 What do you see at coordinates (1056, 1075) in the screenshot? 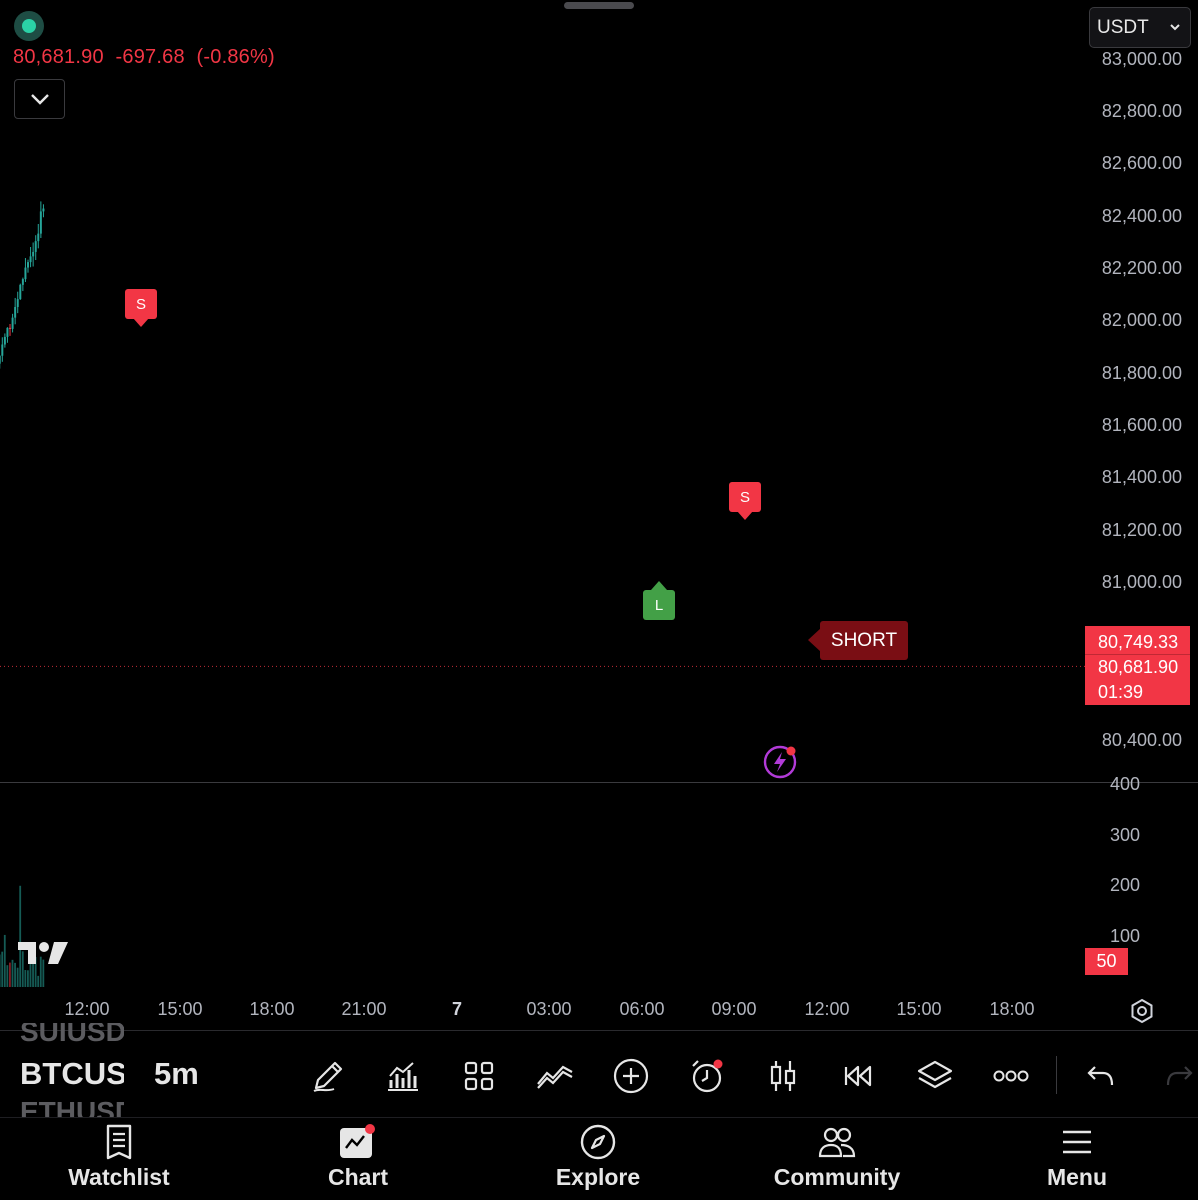
I see `toolbar-separator` at bounding box center [1056, 1075].